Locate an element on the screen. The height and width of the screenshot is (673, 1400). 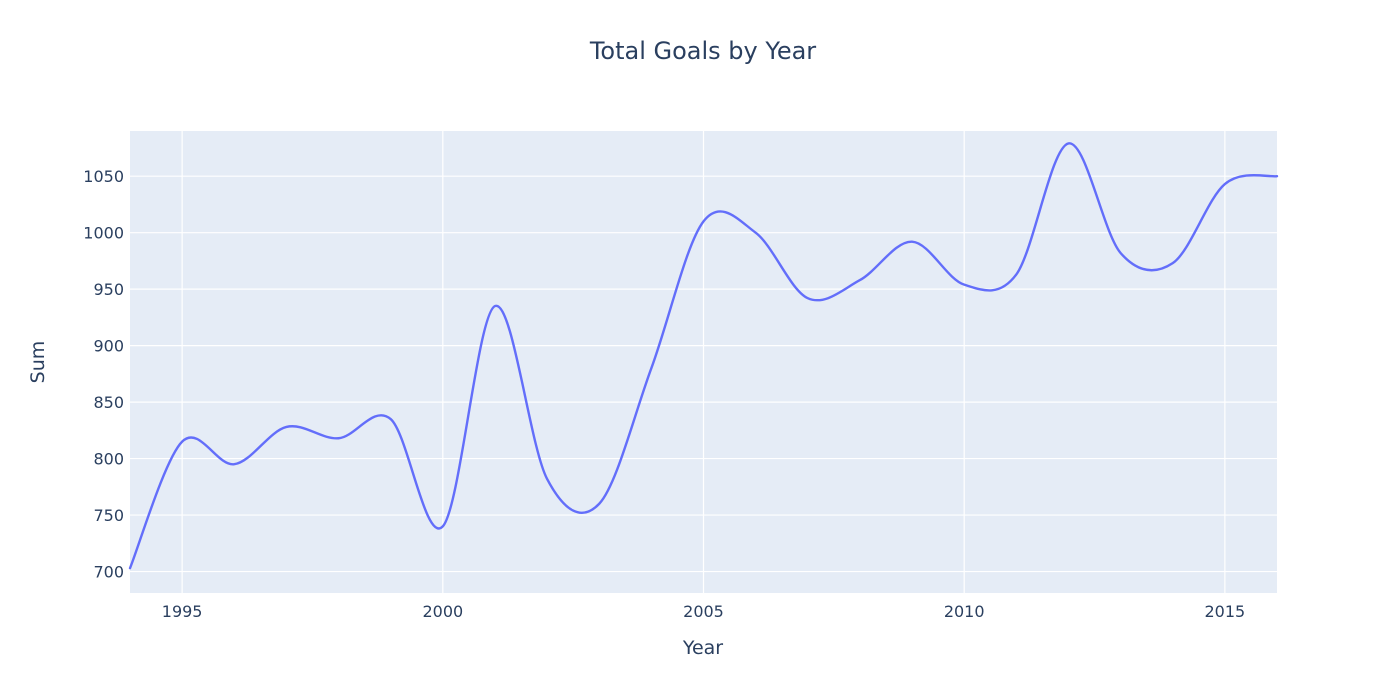
x-tick-label: 1995 is located at coordinates (182, 611).